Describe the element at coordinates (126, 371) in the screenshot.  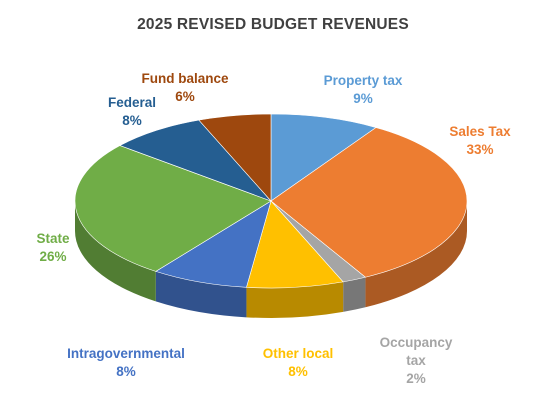
I see `slice-value-intragovernmental: 8%` at that location.